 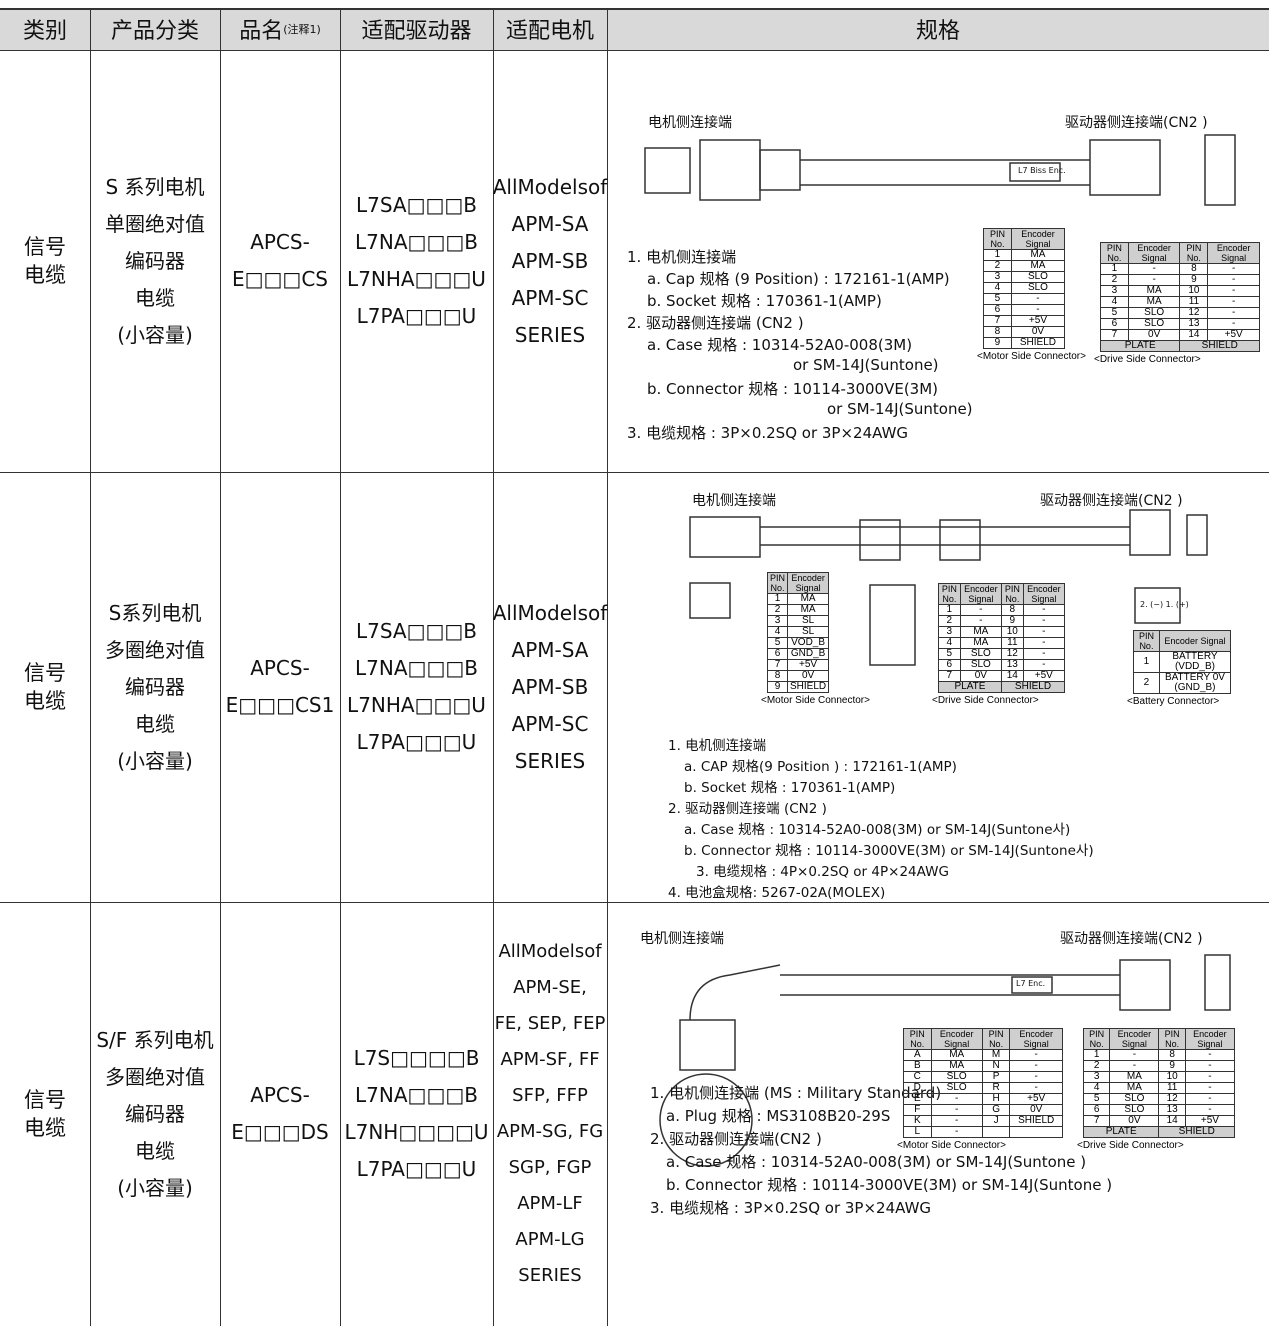 What do you see at coordinates (917, 1132) in the screenshot?
I see `pin-cell: L` at bounding box center [917, 1132].